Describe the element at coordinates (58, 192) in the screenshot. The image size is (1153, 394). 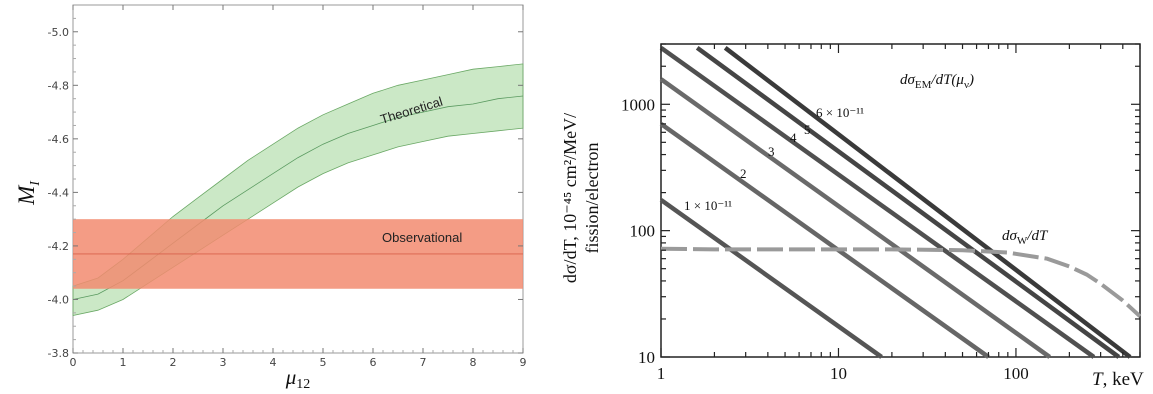
I see `left-y-tick-label: -4.4` at that location.